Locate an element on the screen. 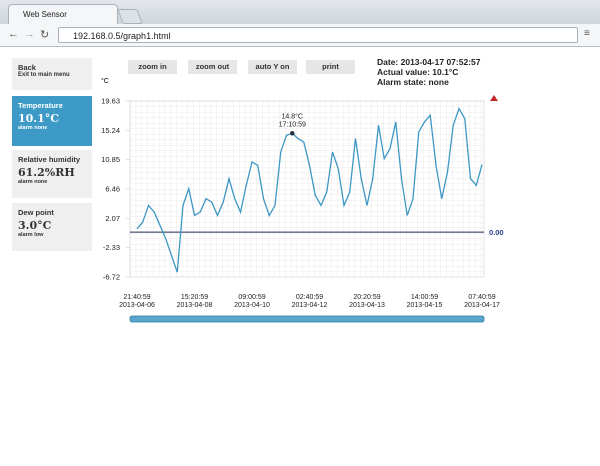 This screenshot has height=466, width=600. address-bar: 192.168.0.5/graph1.html is located at coordinates (318, 35).